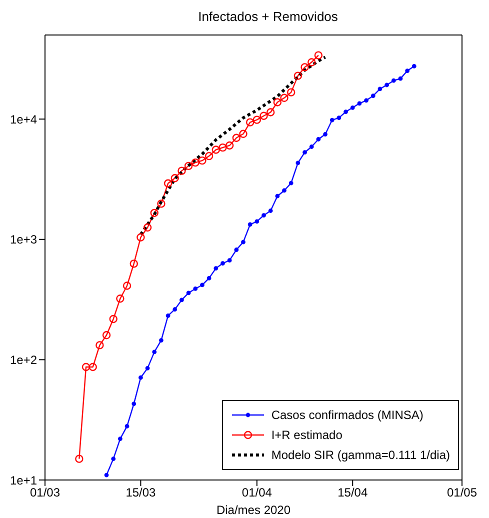 The image size is (489, 518). Describe the element at coordinates (462, 493) in the screenshot. I see `x-tick-label: 01/05` at that location.